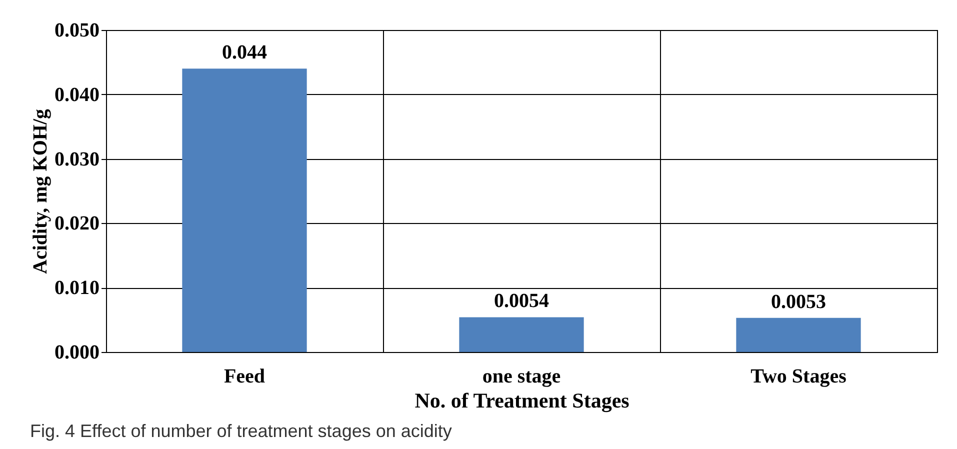  What do you see at coordinates (522, 400) in the screenshot?
I see `x-axis-title: No. of Treatment Stages` at bounding box center [522, 400].